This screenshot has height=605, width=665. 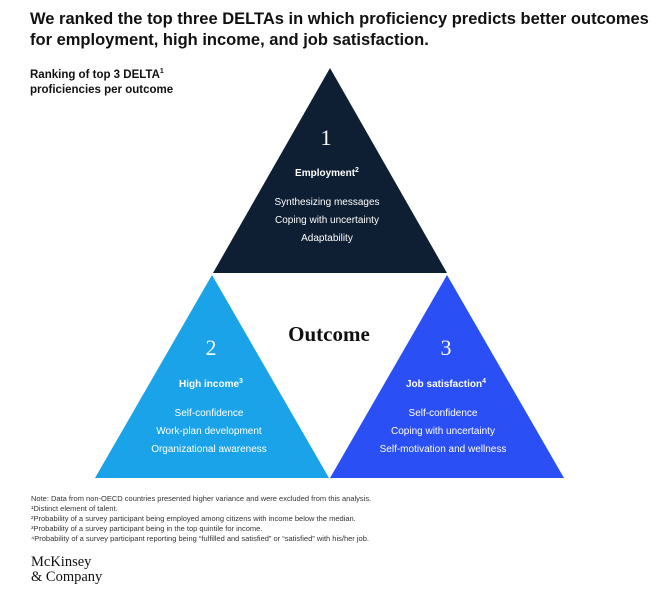 I want to click on job-satisfaction-item: Coping with uncertainty, so click(x=443, y=431).